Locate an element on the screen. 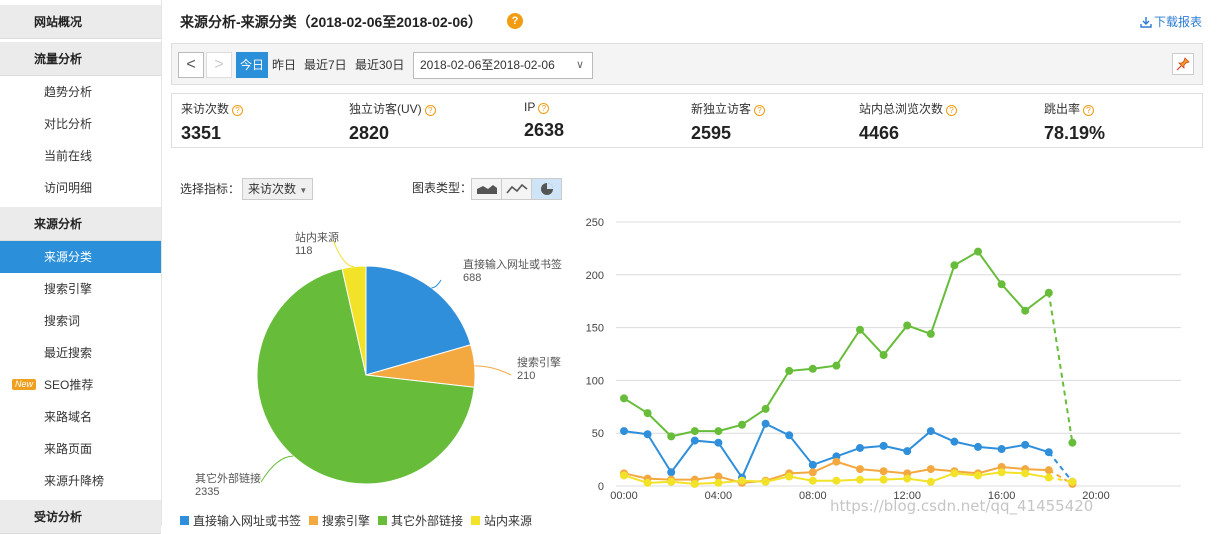  sidebar-item-4: 当前在线 is located at coordinates (80, 156).